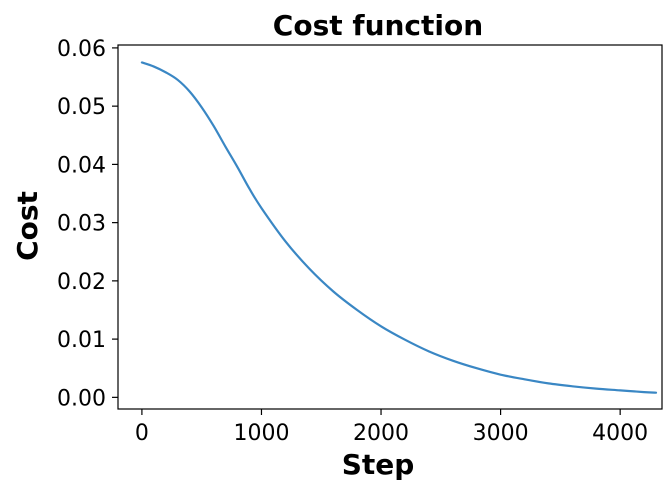 This screenshot has height=488, width=665. Describe the element at coordinates (81, 340) in the screenshot. I see `y-tick-label: 0.01` at that location.